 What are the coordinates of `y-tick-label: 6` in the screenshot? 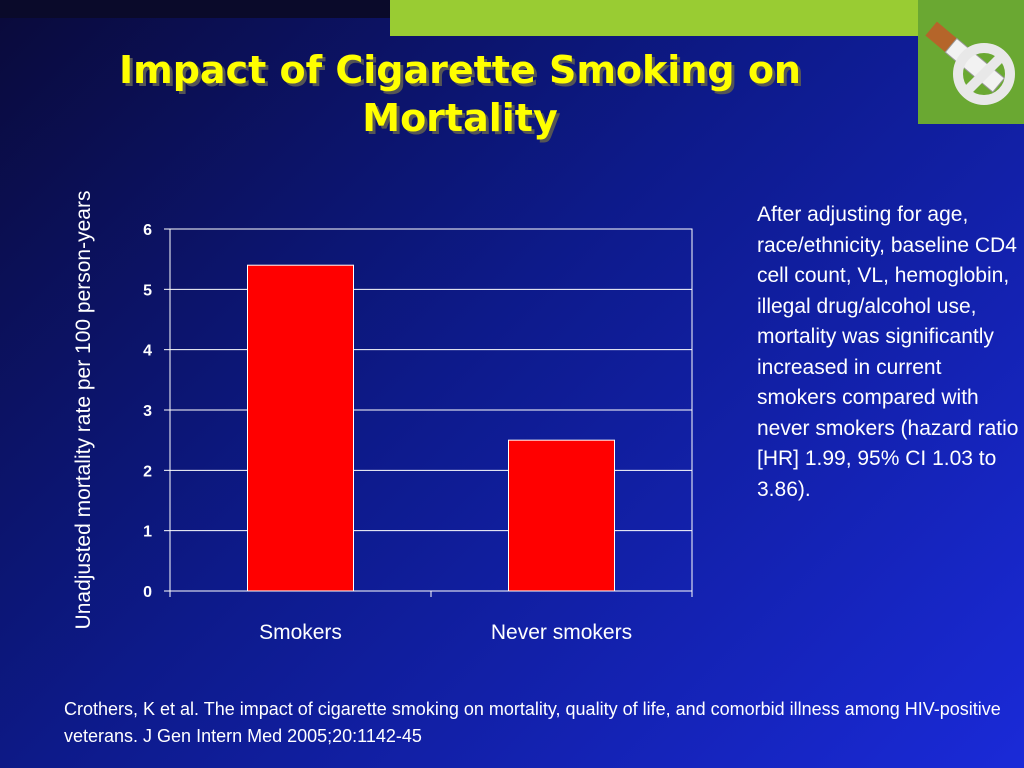 It's located at (147, 230).